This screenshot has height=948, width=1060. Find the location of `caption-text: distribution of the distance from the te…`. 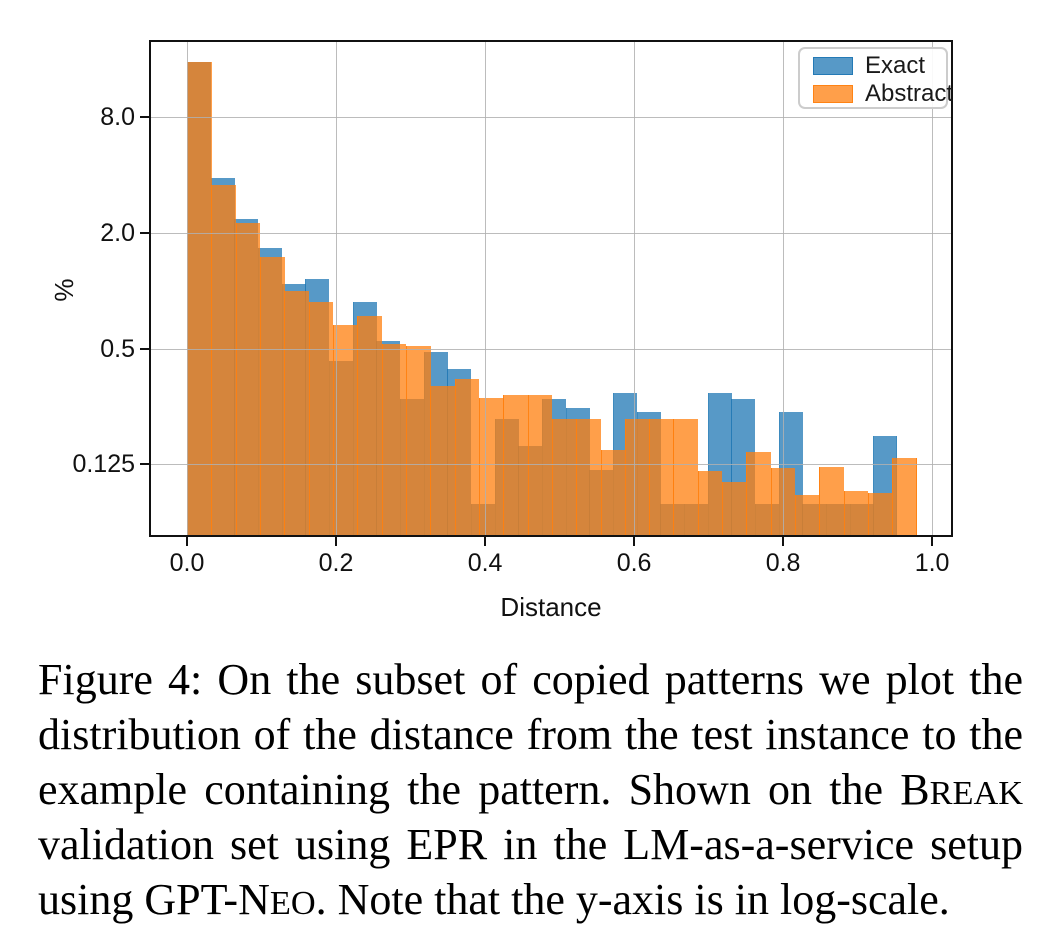

caption-text: distribution of the distance from the te… is located at coordinates (530, 734).